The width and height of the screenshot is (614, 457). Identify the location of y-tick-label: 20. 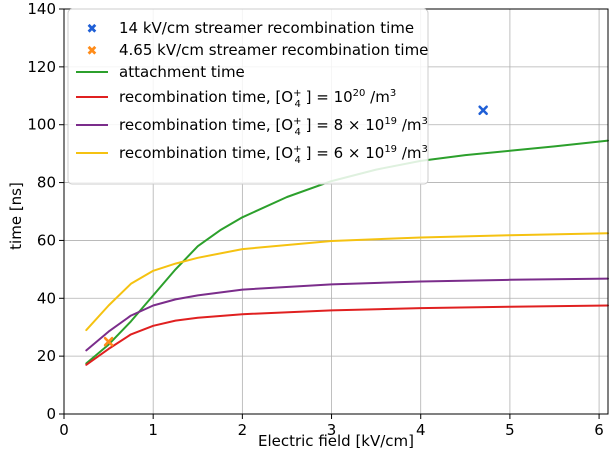
(46, 356).